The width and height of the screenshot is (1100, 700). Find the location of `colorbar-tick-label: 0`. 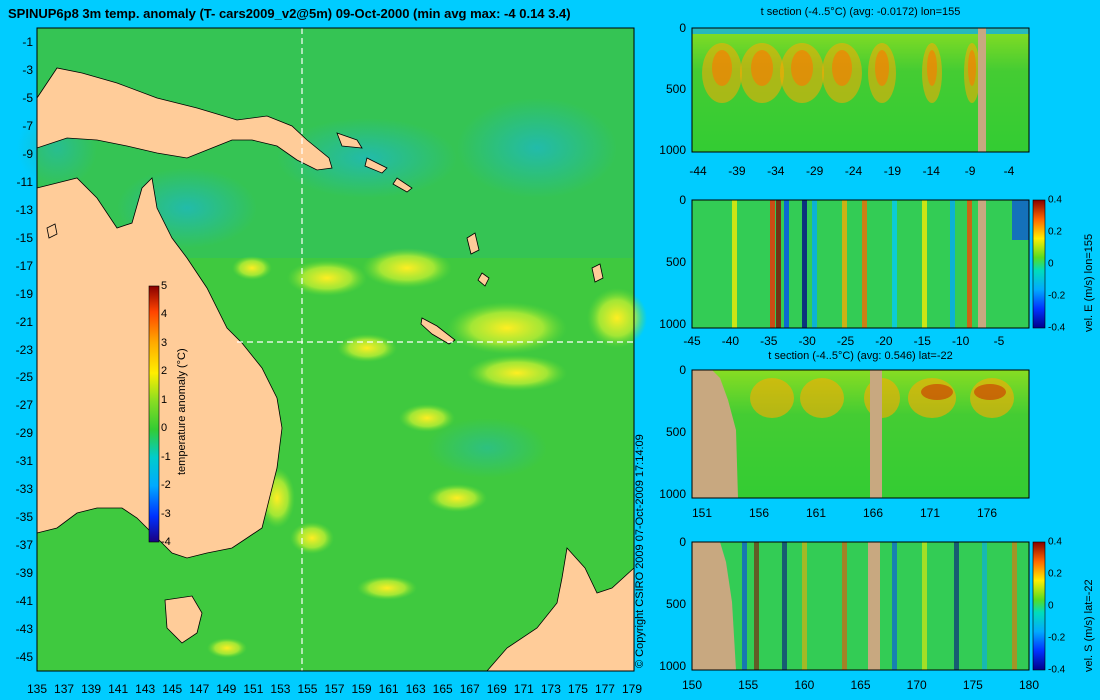

colorbar-tick-label: 0 is located at coordinates (1051, 606).